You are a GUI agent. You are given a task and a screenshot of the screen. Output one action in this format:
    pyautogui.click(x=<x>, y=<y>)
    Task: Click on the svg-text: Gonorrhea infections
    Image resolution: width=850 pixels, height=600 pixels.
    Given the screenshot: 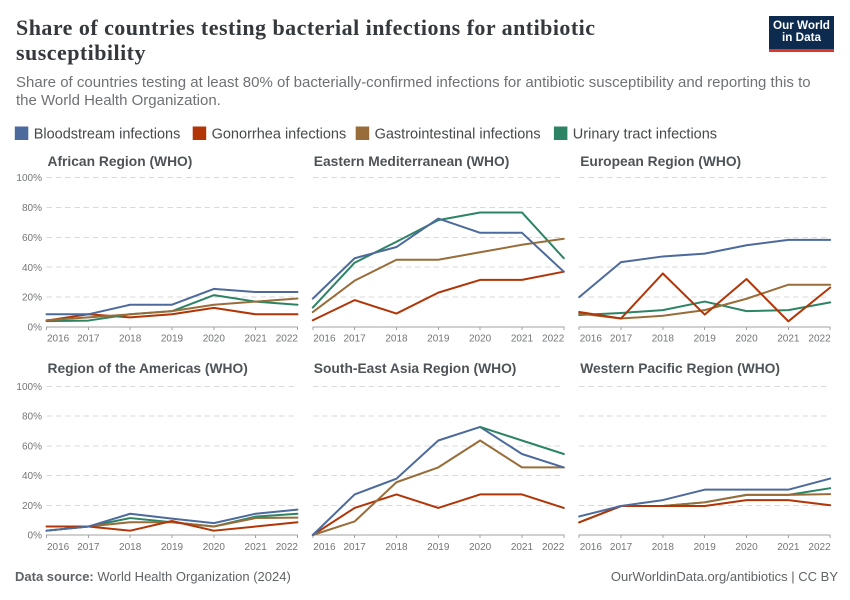 What is the action you would take?
    pyautogui.click(x=279, y=135)
    